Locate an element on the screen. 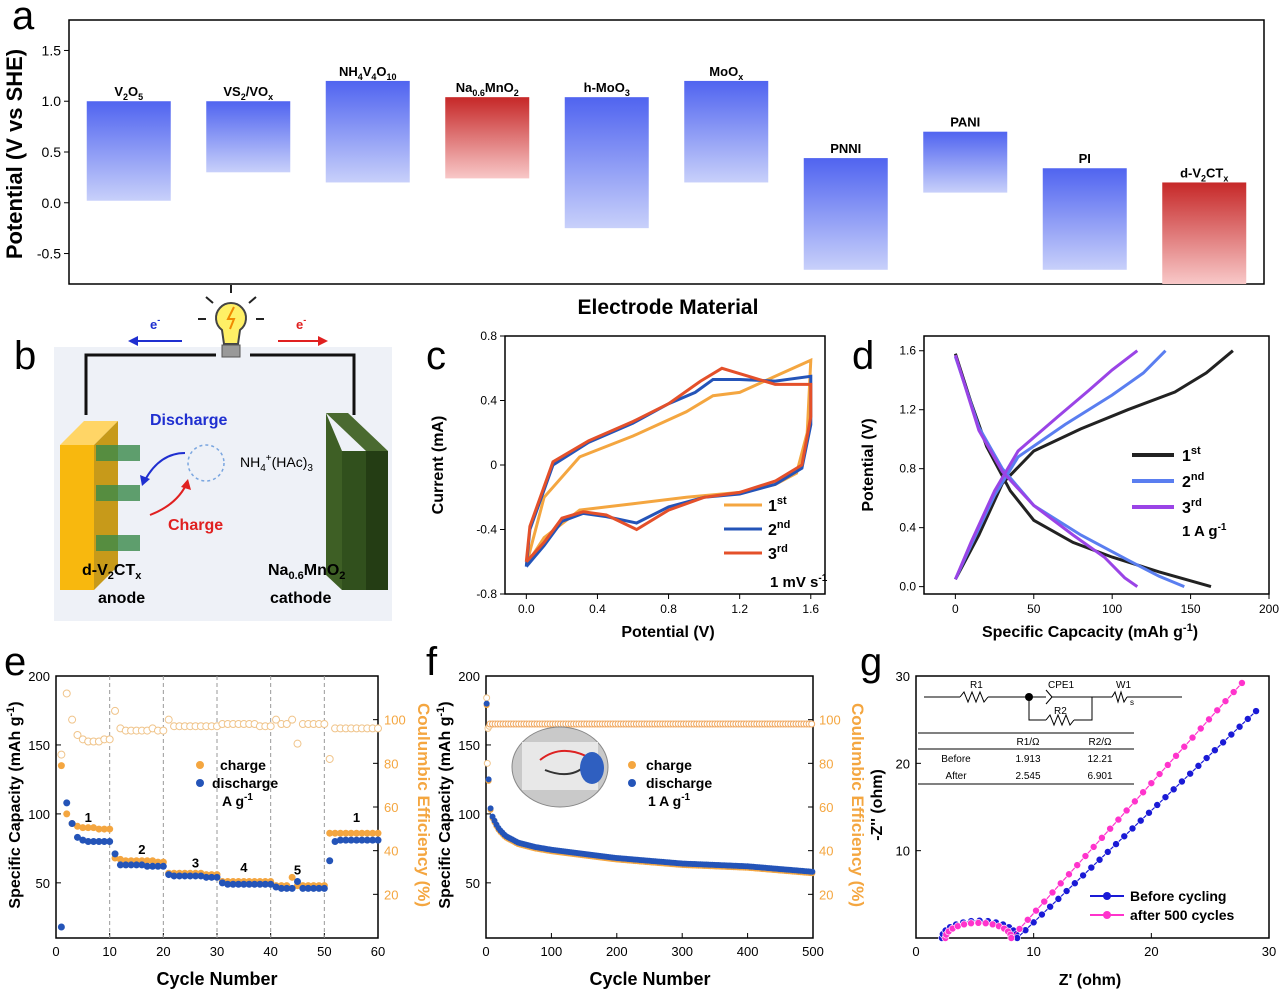  chart-c-xtick-label: 1.6 is located at coordinates (810, 609).